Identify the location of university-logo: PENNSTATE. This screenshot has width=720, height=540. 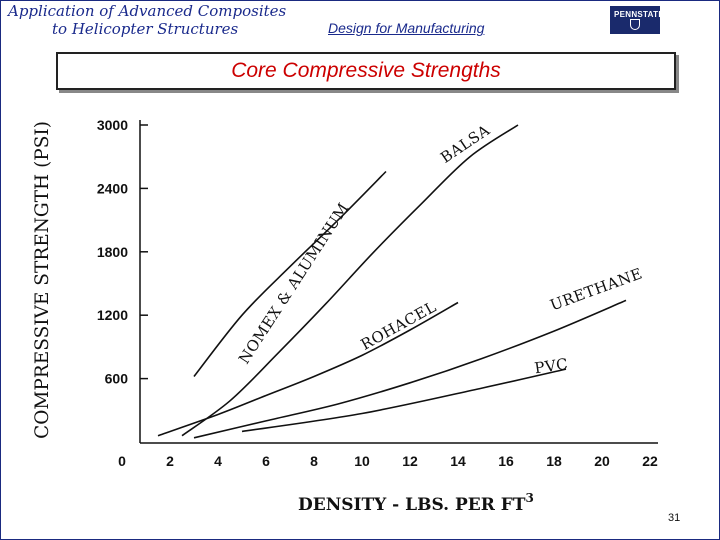
(637, 20).